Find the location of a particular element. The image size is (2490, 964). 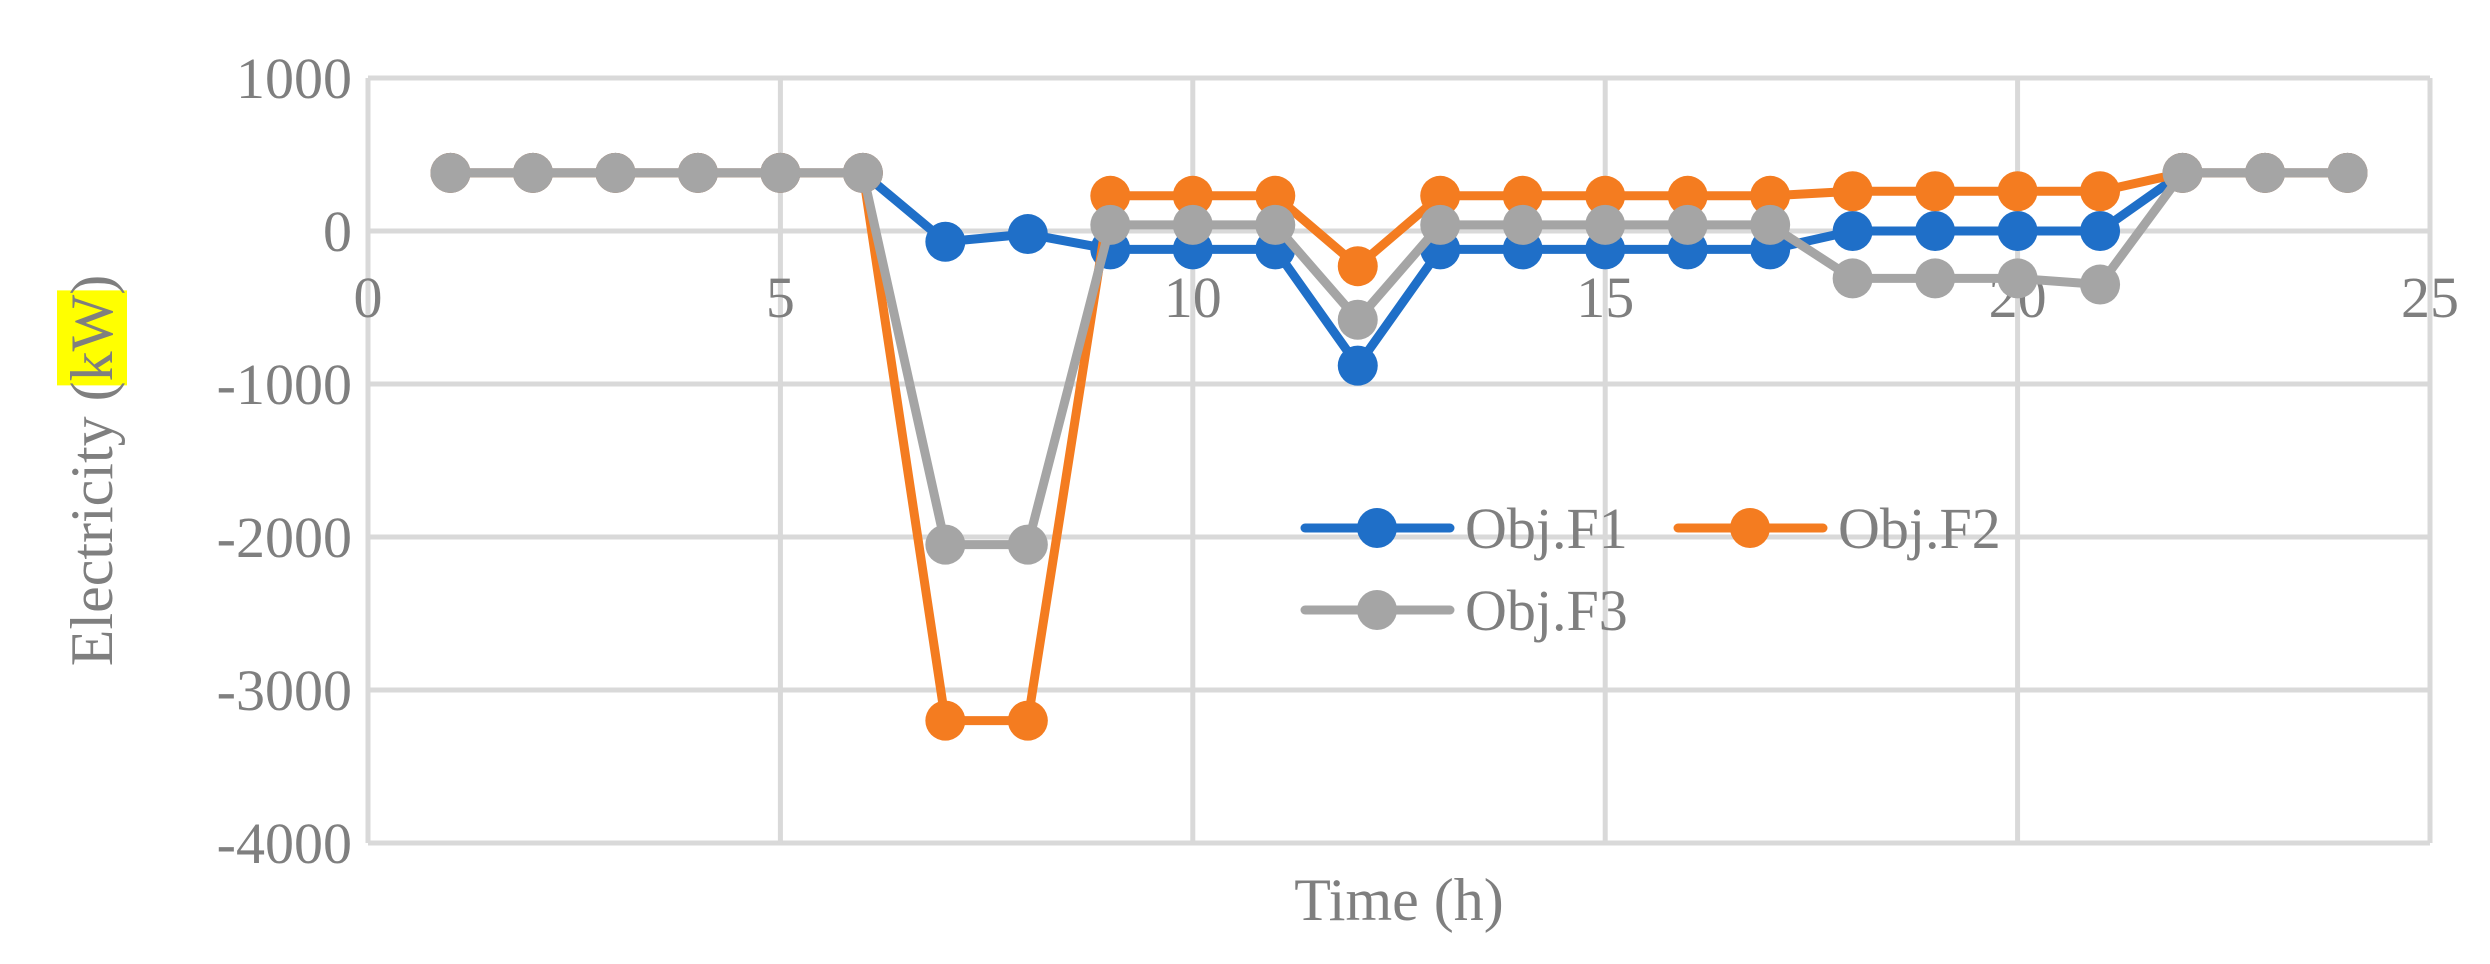

x-tick-label: 0 is located at coordinates (368, 297).